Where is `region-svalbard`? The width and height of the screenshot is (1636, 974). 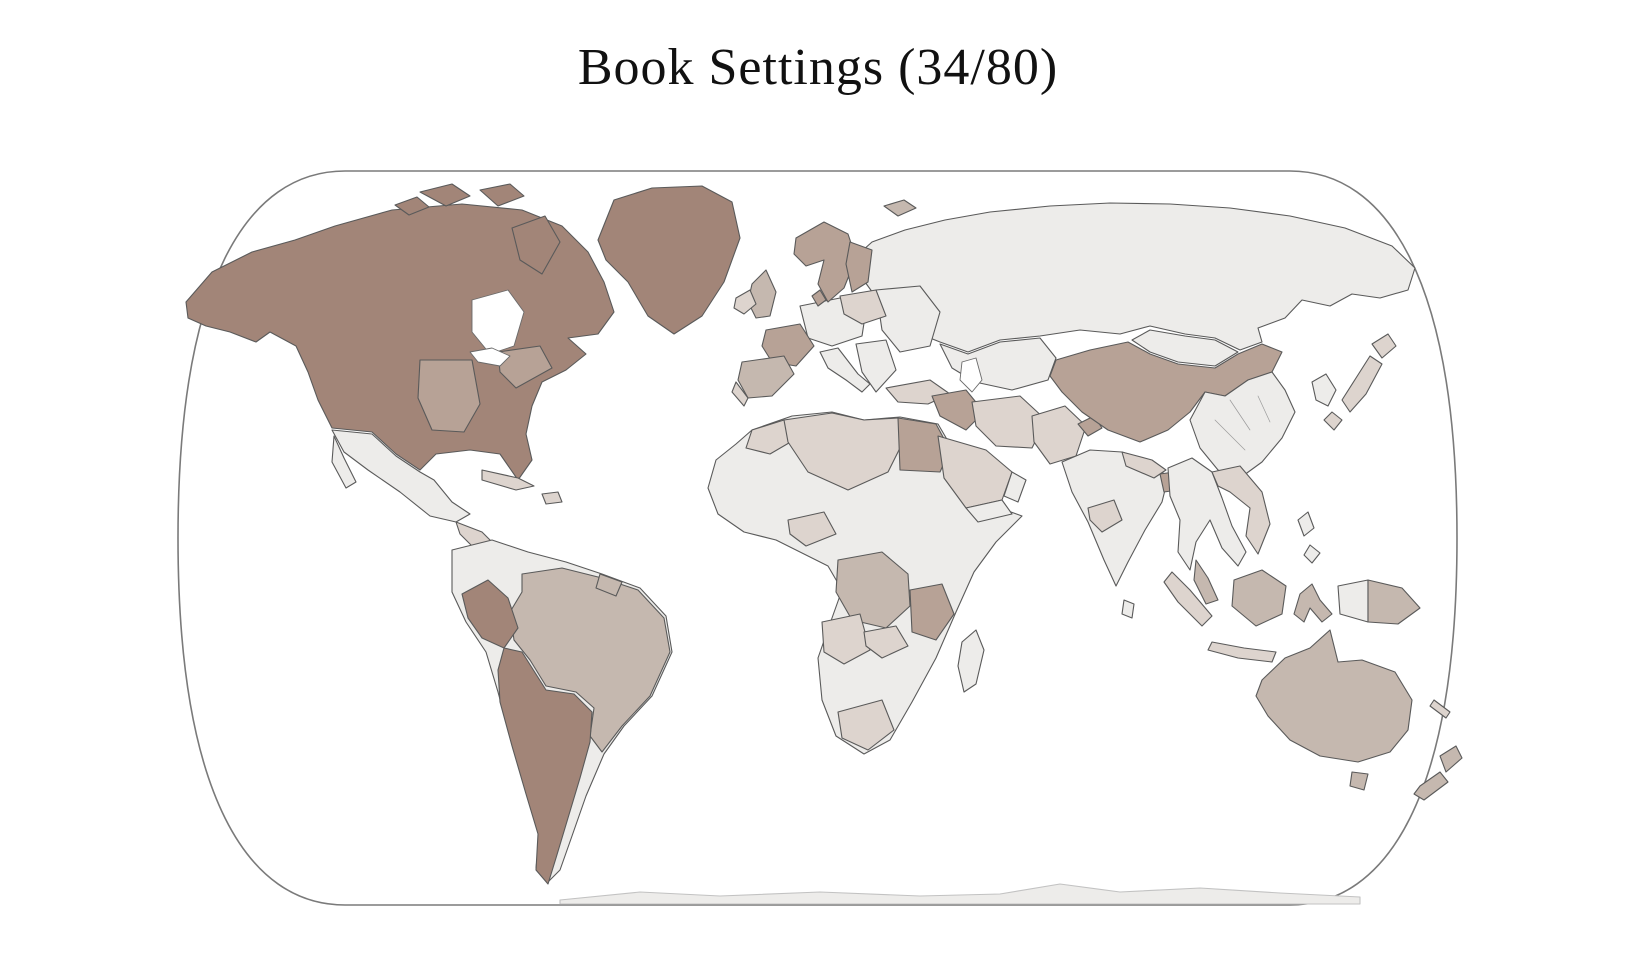
region-svalbard is located at coordinates (900, 208).